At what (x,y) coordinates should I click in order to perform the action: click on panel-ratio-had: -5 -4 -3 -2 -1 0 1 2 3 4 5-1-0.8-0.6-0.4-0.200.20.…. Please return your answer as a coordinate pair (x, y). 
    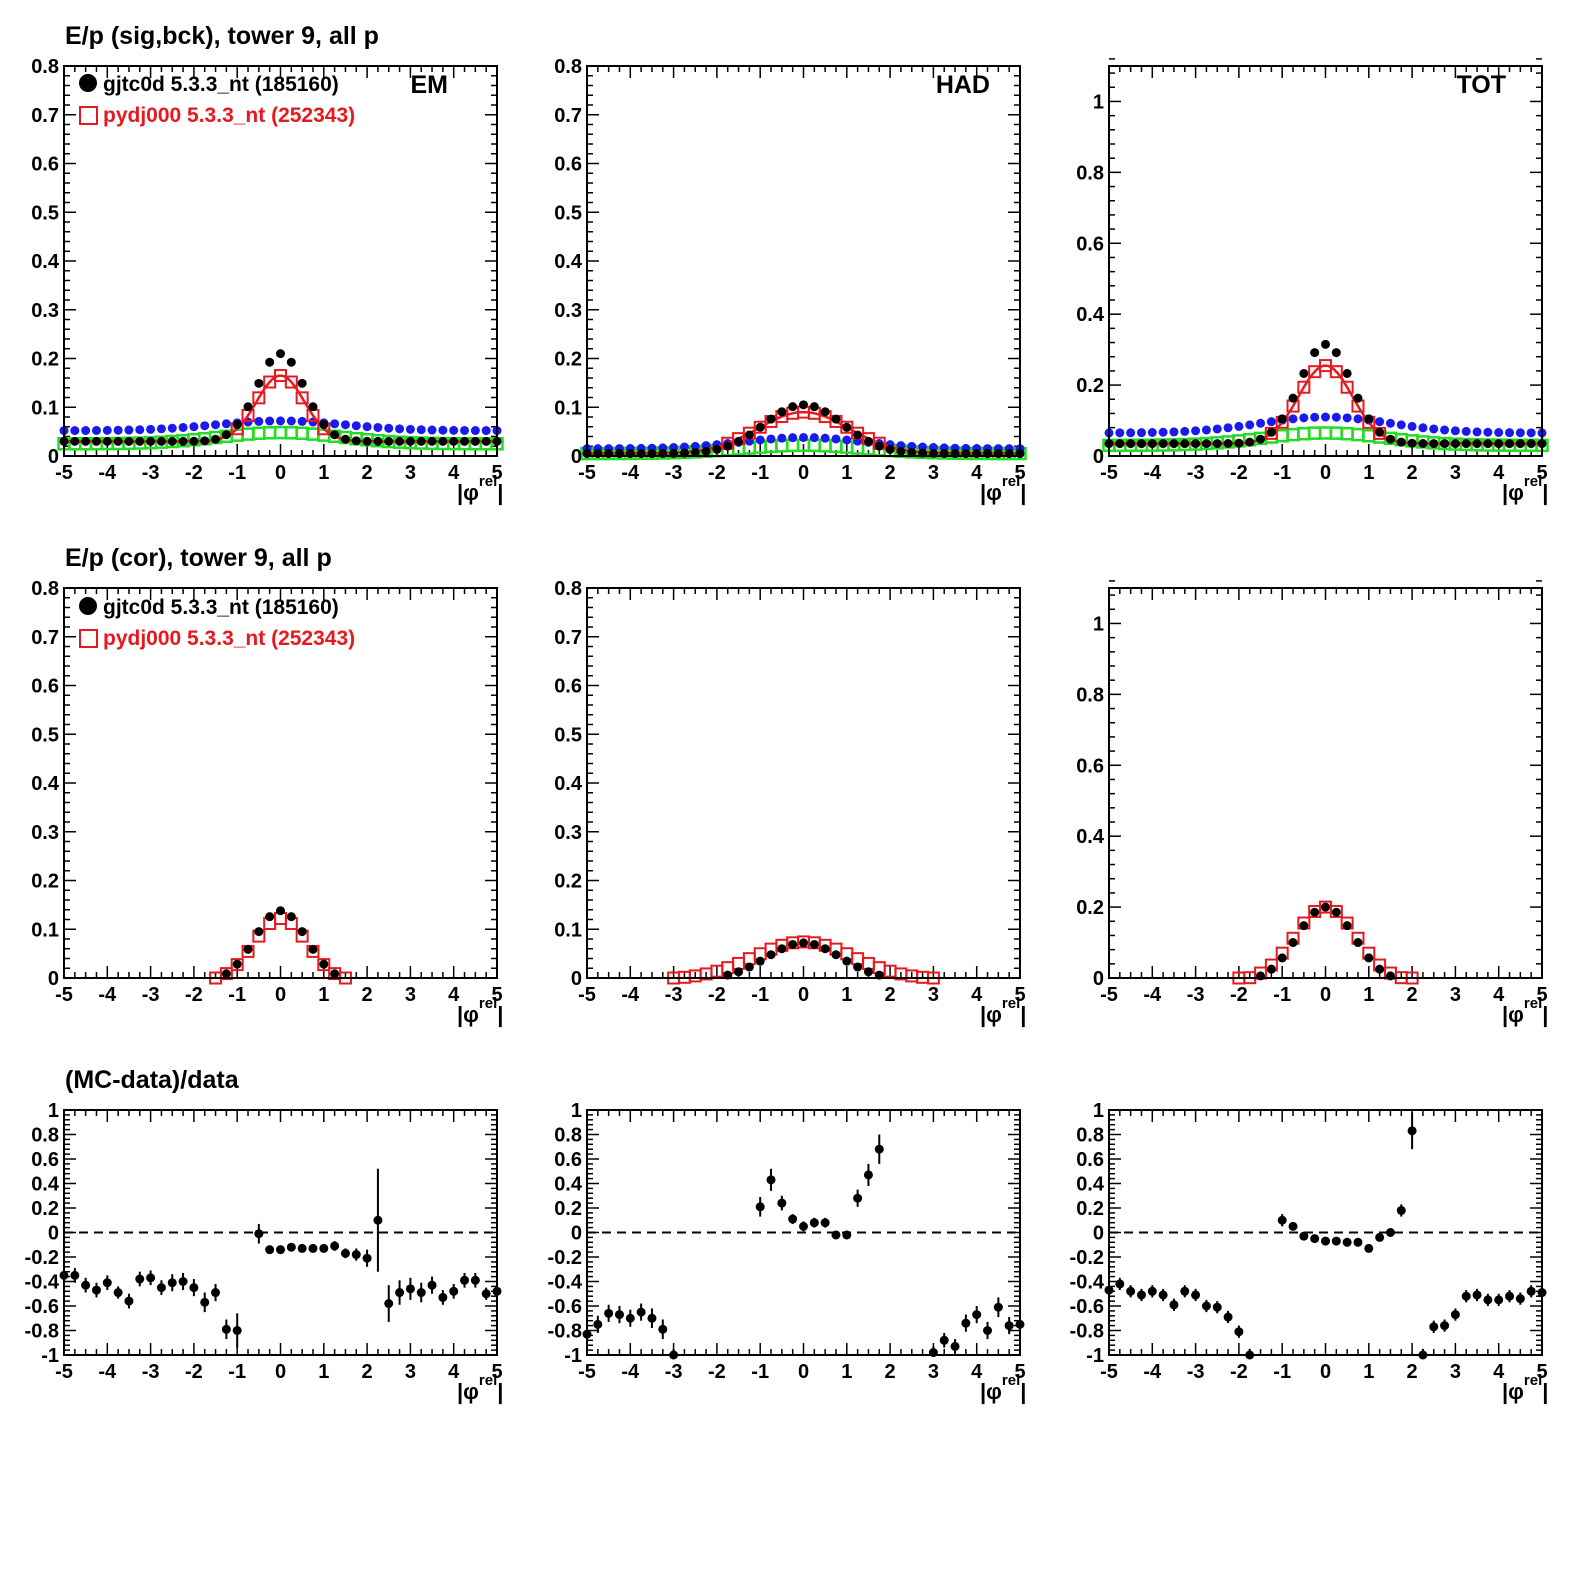
    Looking at the image, I should click on (787, 1252).